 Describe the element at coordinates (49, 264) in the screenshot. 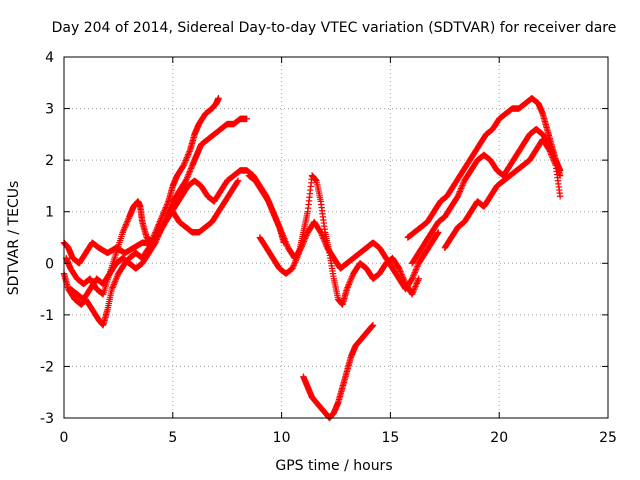

I see `y-tick-label: 0` at that location.